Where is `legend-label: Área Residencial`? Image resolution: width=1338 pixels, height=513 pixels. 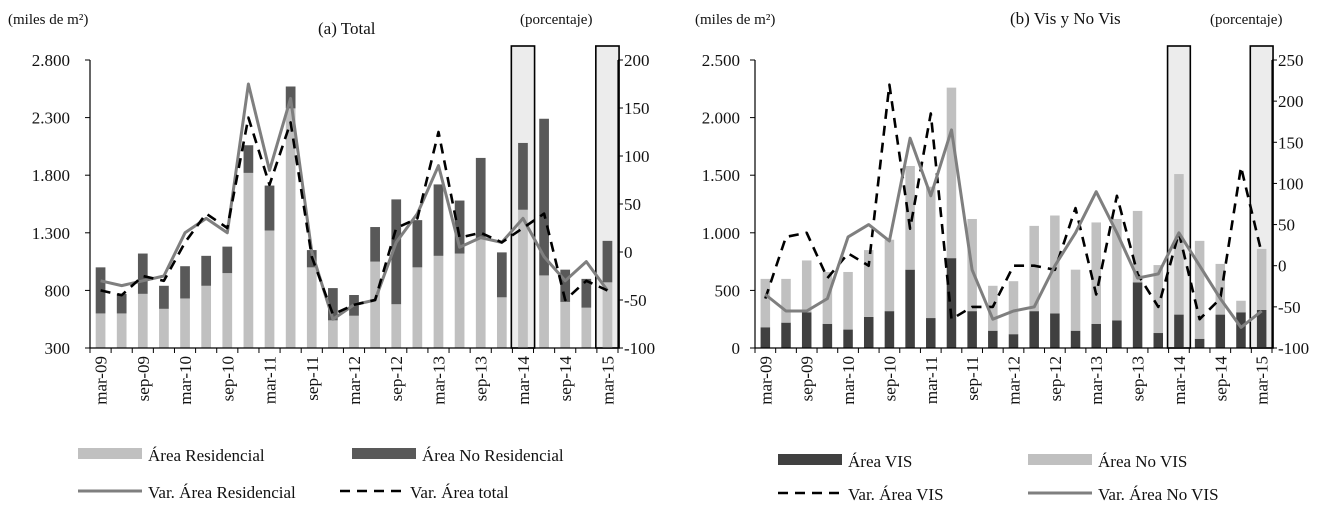
legend-label: Área Residencial is located at coordinates (206, 455).